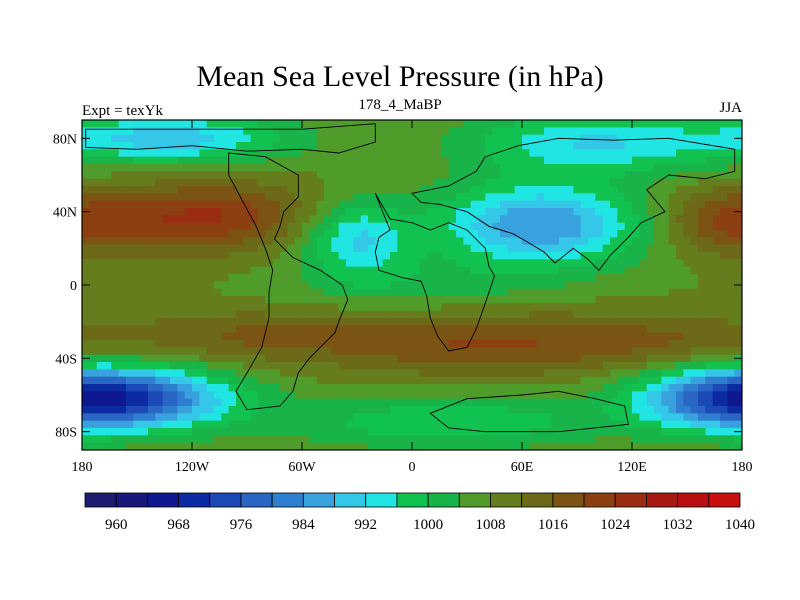 The image size is (800, 600). Describe the element at coordinates (662, 500) in the screenshot. I see `colorbar-swatch` at that location.